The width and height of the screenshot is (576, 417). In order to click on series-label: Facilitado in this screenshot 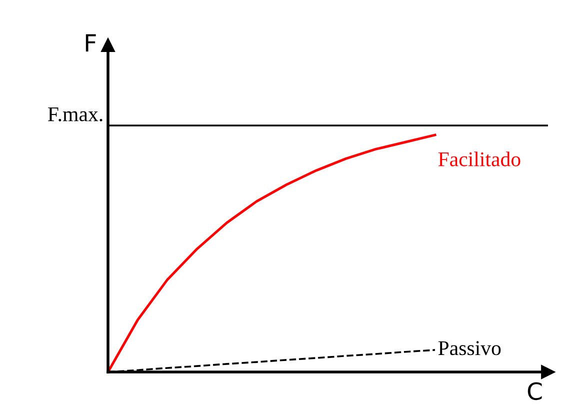, I will do `click(479, 159)`.